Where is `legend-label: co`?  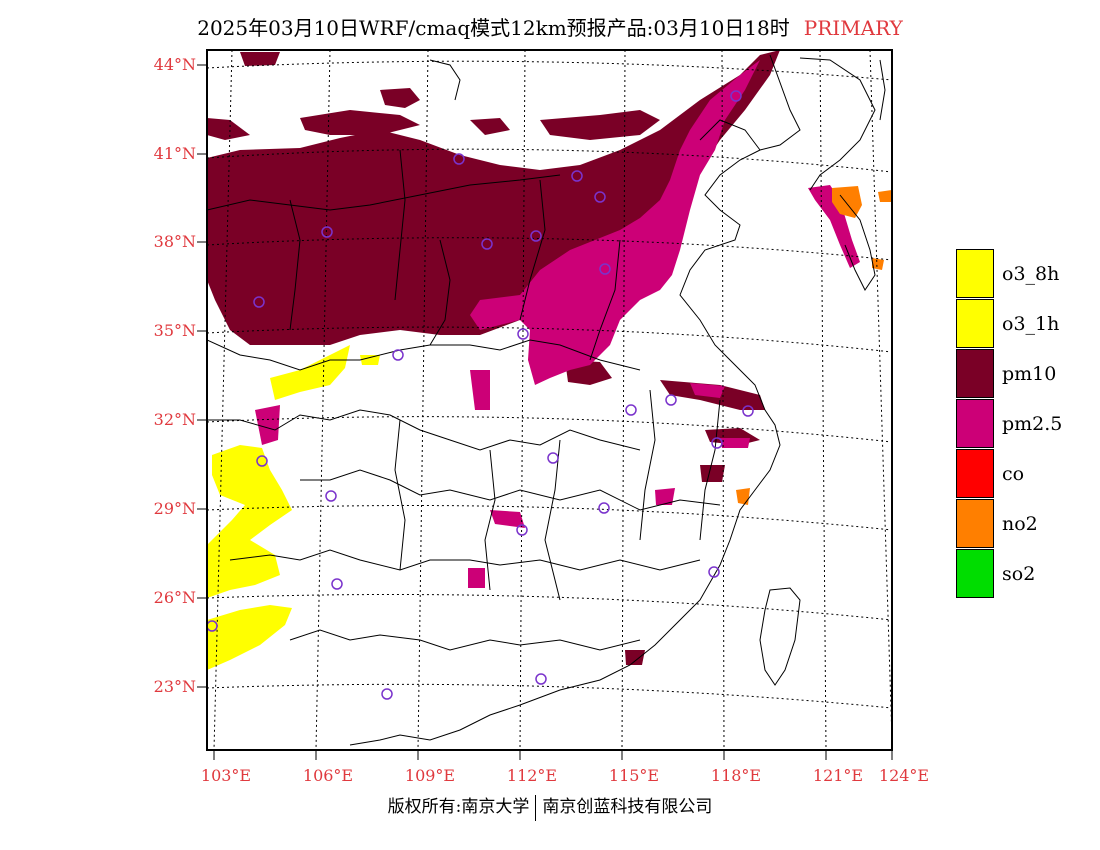 legend-label: co is located at coordinates (1013, 474).